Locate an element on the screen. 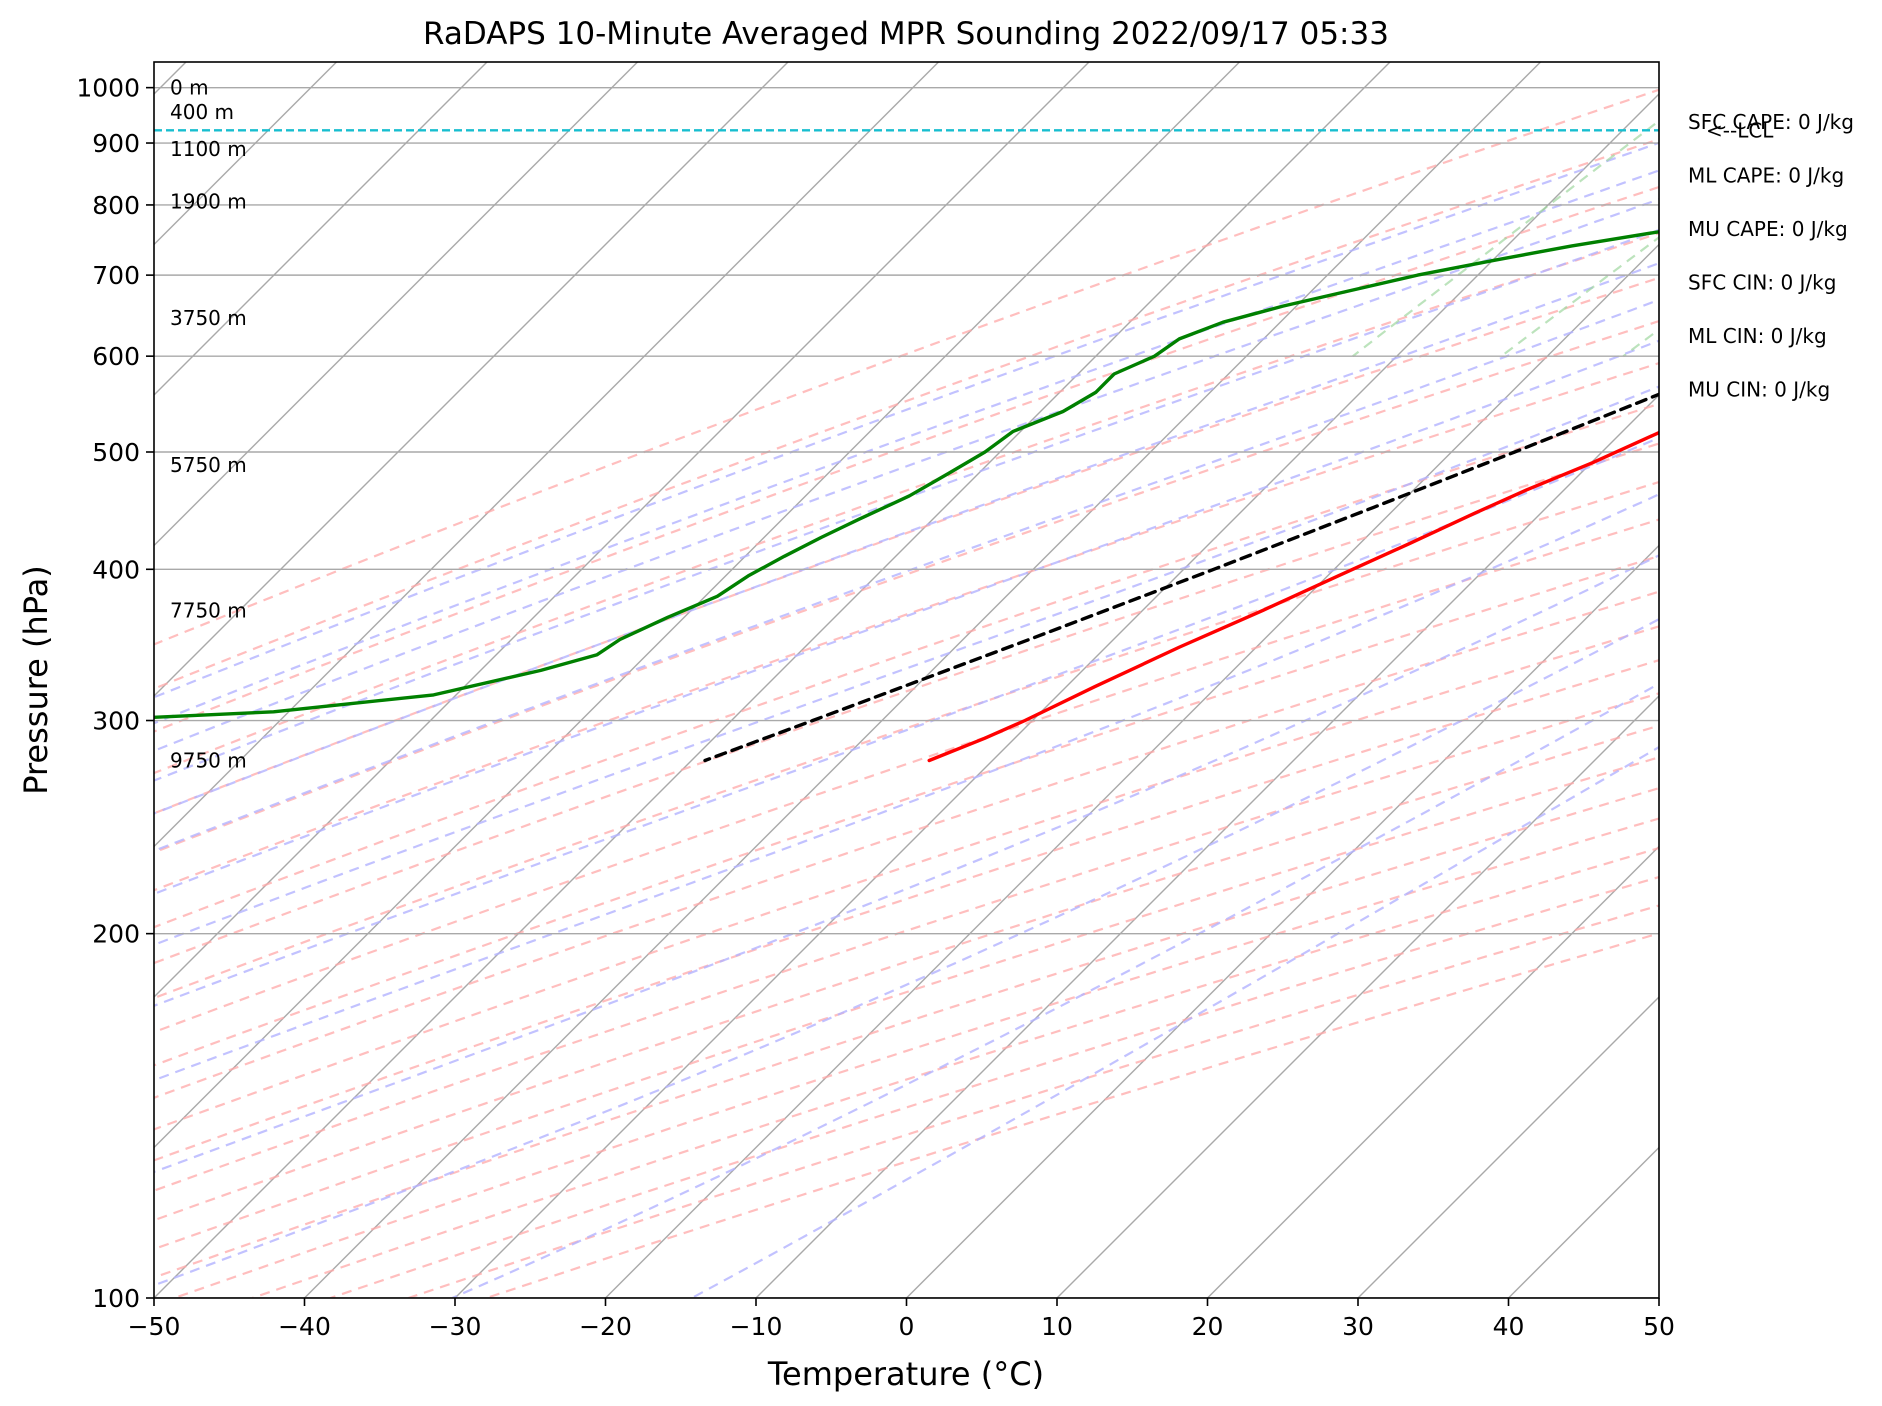 Image resolution: width=1882 pixels, height=1406 pixels. y-tick-label: 400 is located at coordinates (116, 569).